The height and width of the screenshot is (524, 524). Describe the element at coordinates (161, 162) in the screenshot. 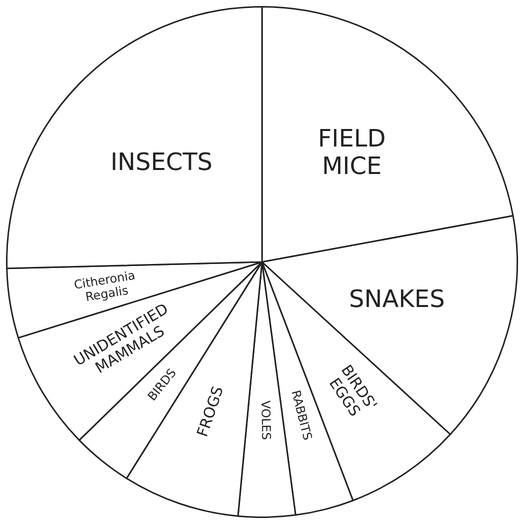

I see `slice-label: INSECTS` at that location.